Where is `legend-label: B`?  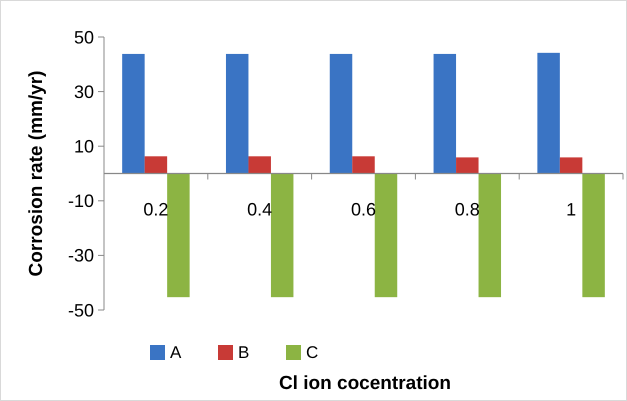 legend-label: B is located at coordinates (244, 352).